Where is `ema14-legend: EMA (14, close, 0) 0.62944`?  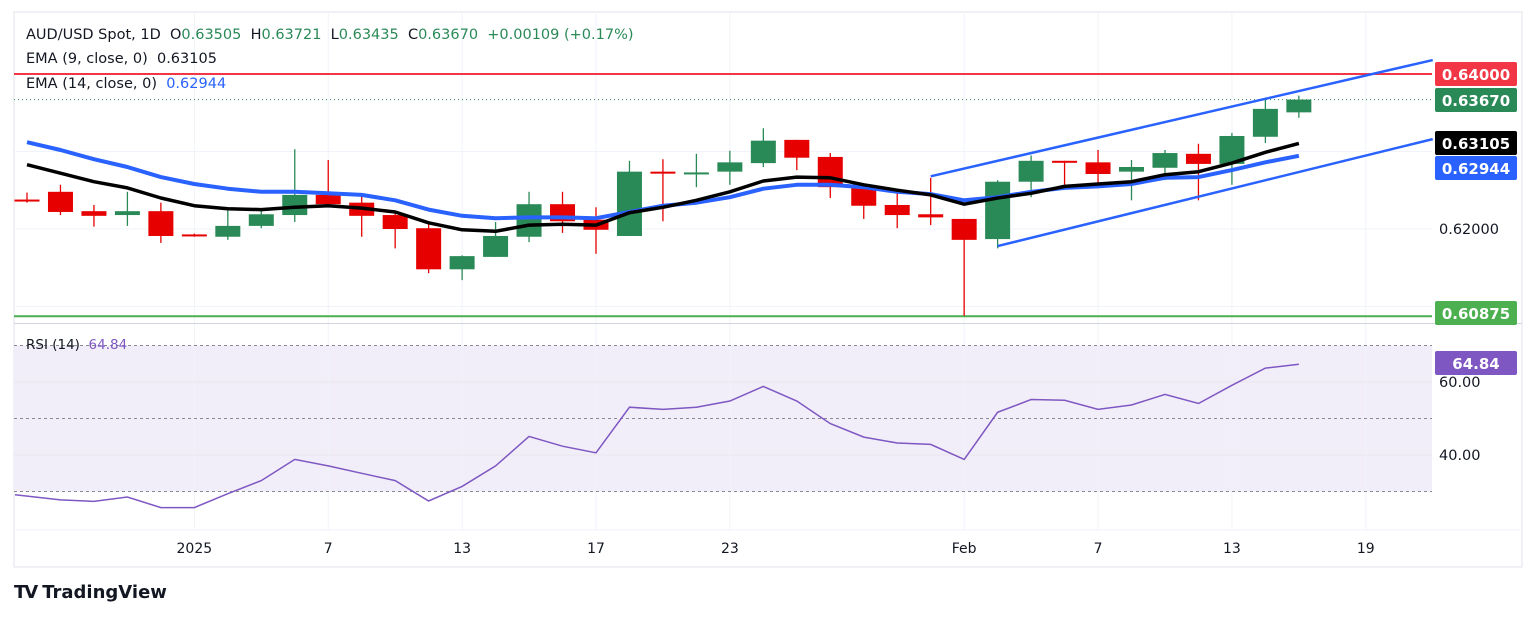
ema14-legend: EMA (14, close, 0) 0.62944 is located at coordinates (126, 84).